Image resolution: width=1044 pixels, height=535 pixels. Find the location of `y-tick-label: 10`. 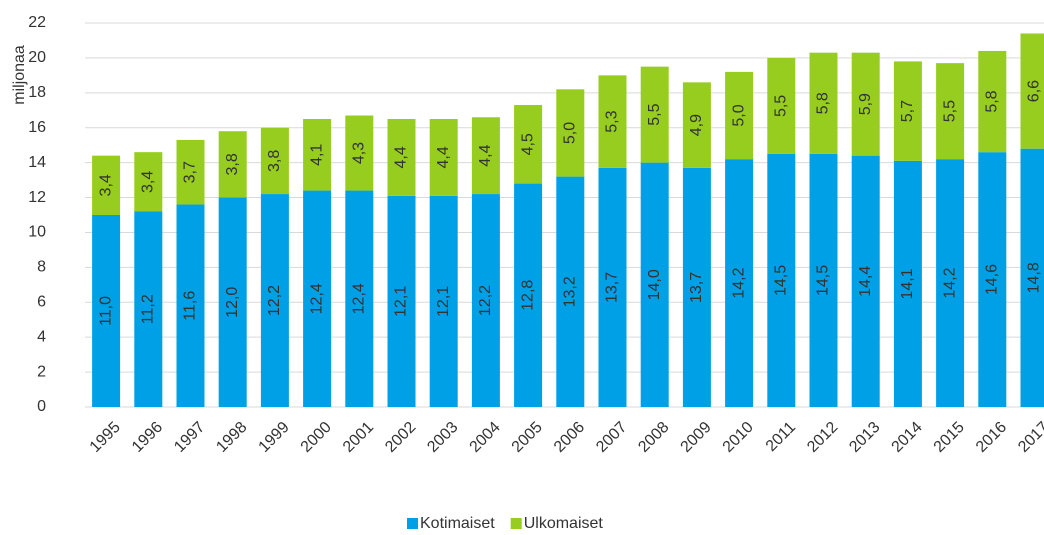

y-tick-label: 10 is located at coordinates (37, 232).